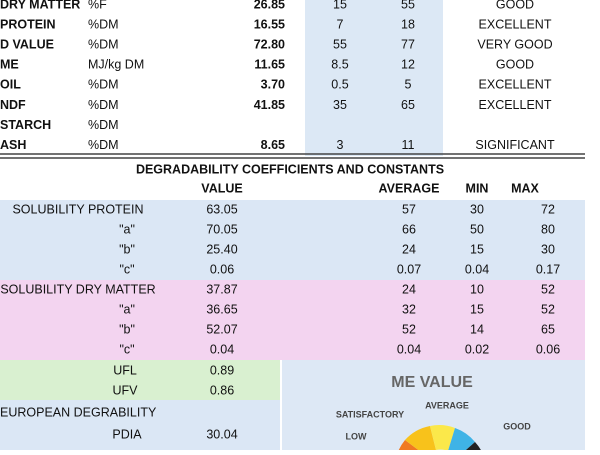  I want to click on column-header: MIN, so click(477, 188).